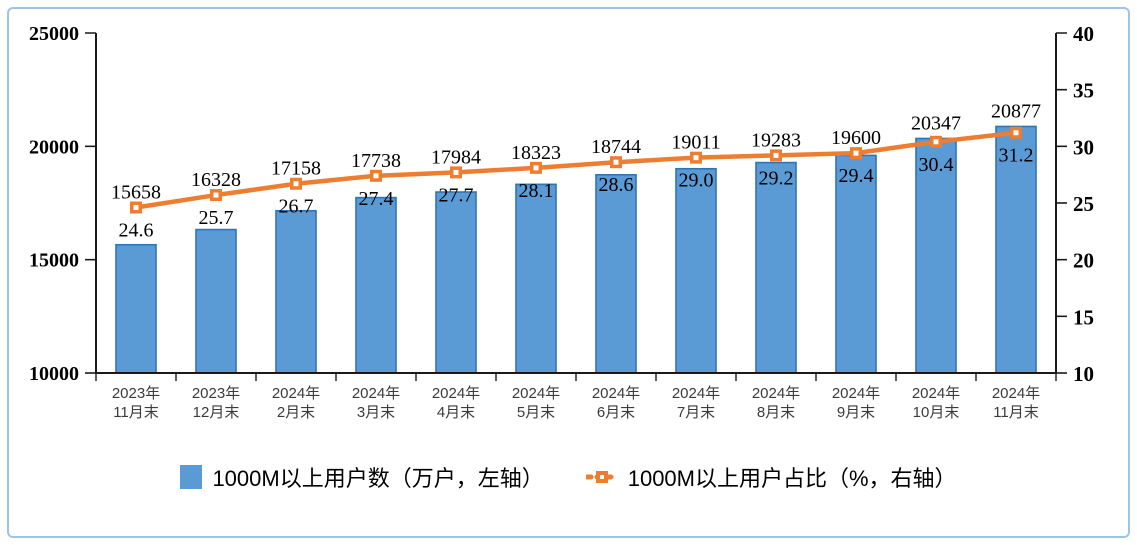 The width and height of the screenshot is (1137, 545). Describe the element at coordinates (1016, 156) in the screenshot. I see `line-value-label: 31.2` at that location.